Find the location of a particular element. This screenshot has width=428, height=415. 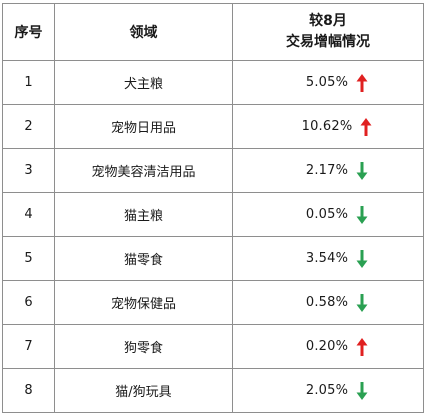

table-row: 3 宠物美容清洁用品 2.17% is located at coordinates (213, 170).